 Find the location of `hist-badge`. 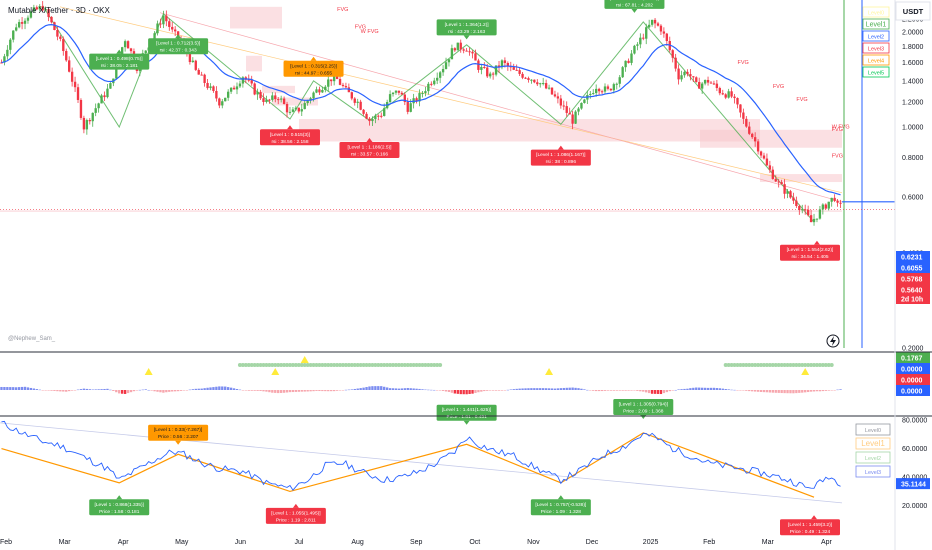

hist-badge is located at coordinates (913, 379).